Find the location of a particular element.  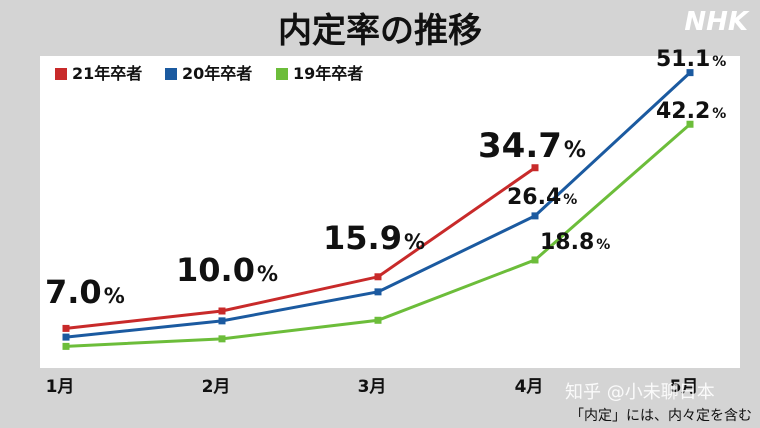

data-label: 34.7% is located at coordinates (532, 146).